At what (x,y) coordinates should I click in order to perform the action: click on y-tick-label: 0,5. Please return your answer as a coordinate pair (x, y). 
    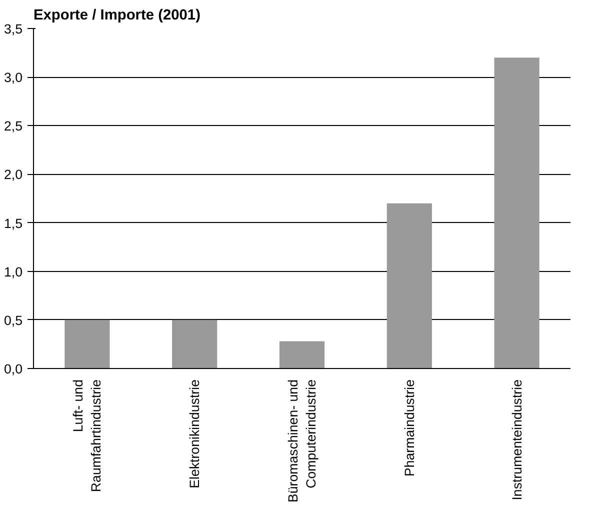
    Looking at the image, I should click on (13, 320).